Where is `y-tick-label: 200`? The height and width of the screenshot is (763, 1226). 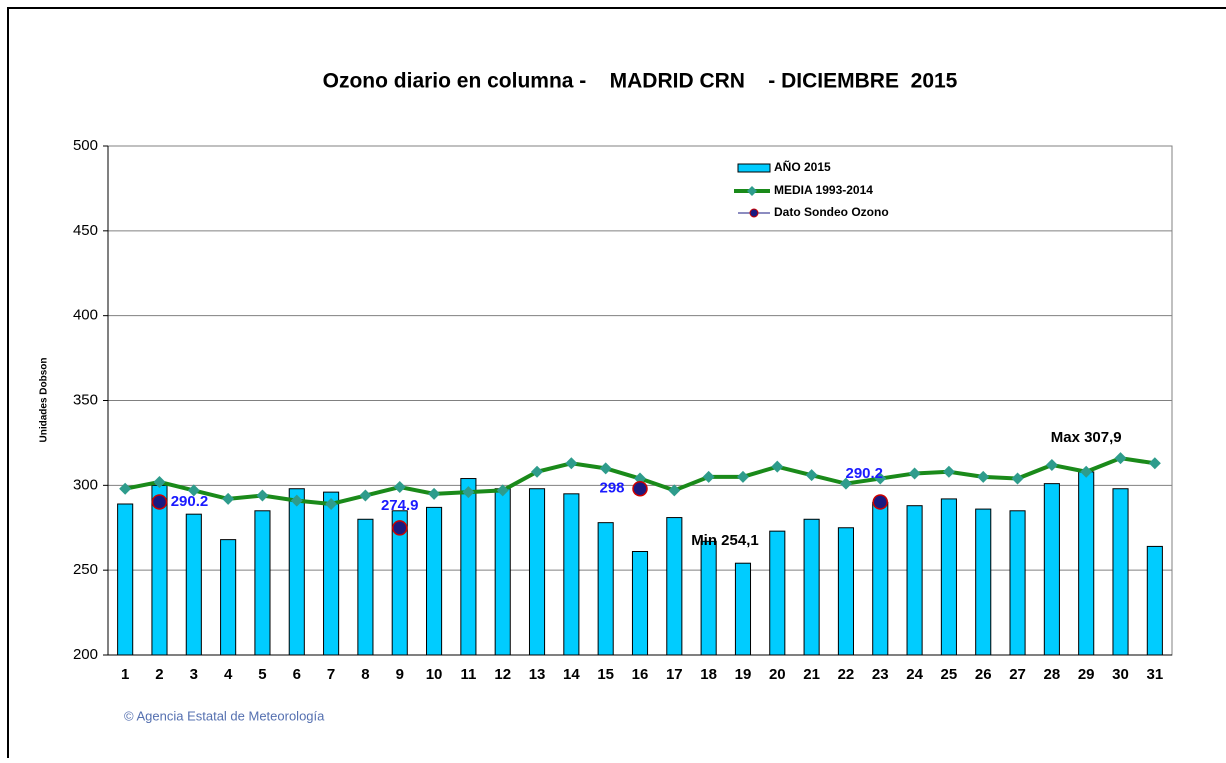 y-tick-label: 200 is located at coordinates (85, 654).